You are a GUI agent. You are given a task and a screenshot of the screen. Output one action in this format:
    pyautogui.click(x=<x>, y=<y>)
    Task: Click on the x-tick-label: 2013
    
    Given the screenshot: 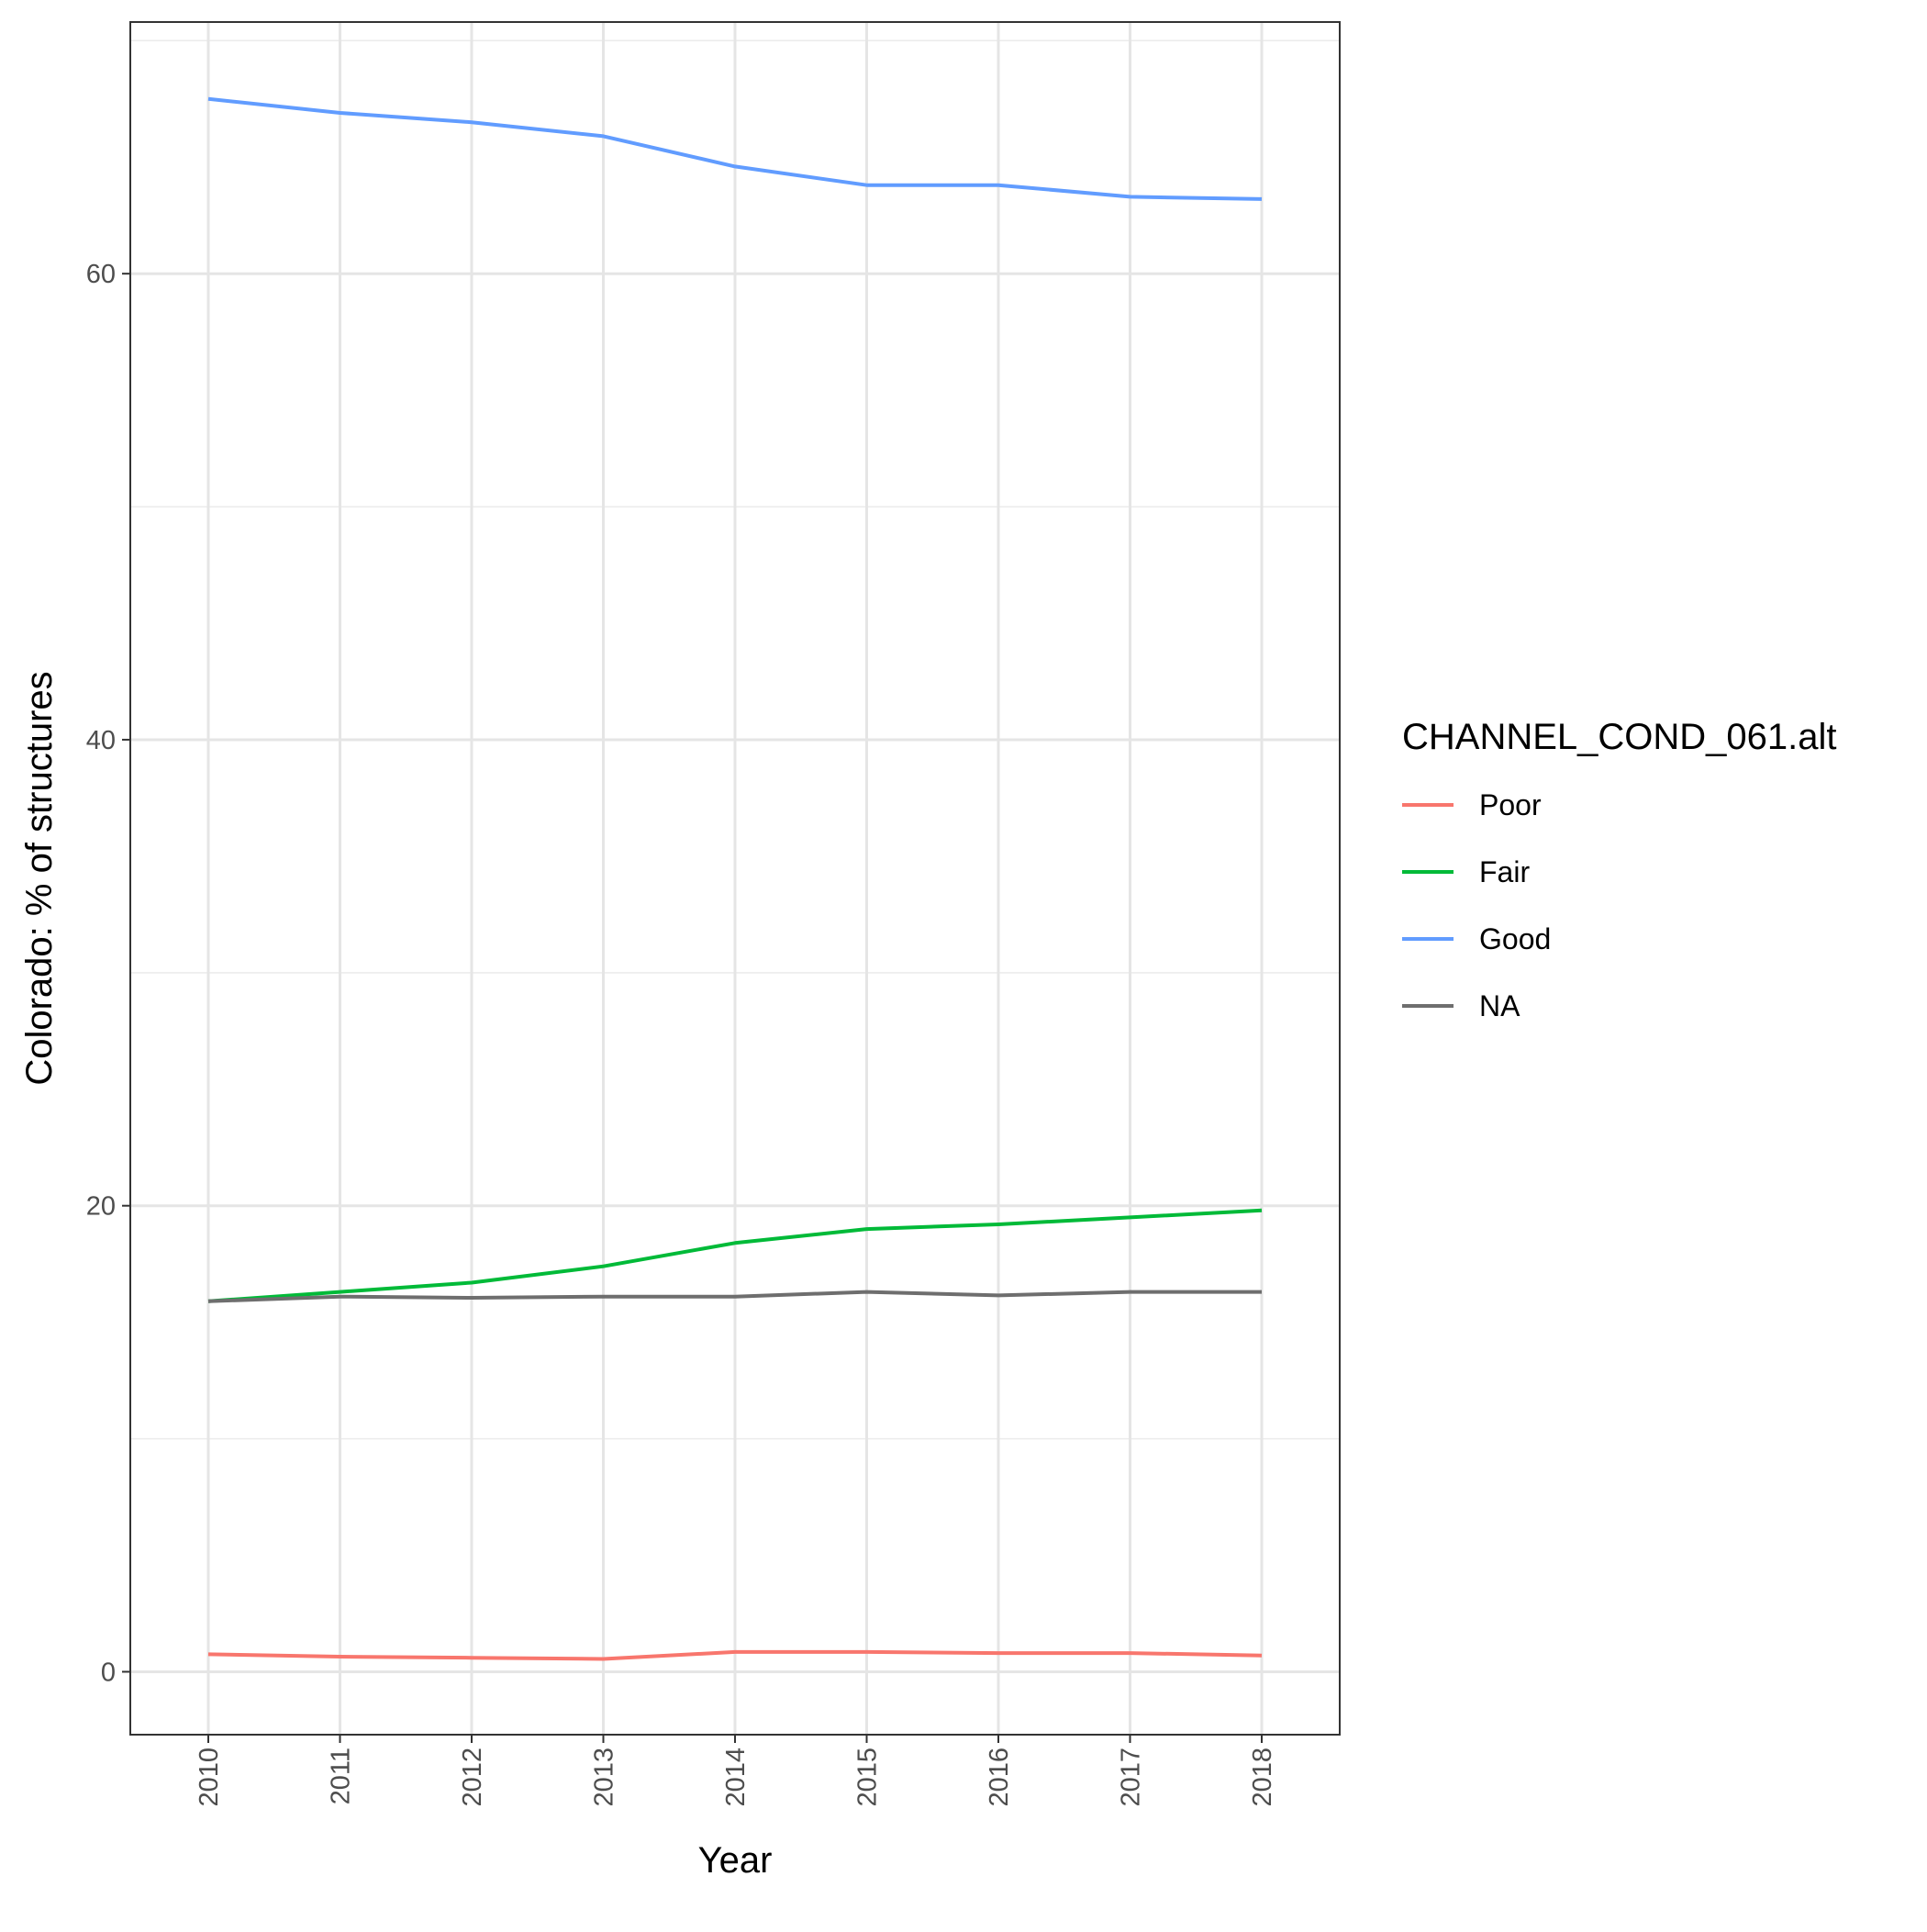 What is the action you would take?
    pyautogui.click(x=604, y=1777)
    